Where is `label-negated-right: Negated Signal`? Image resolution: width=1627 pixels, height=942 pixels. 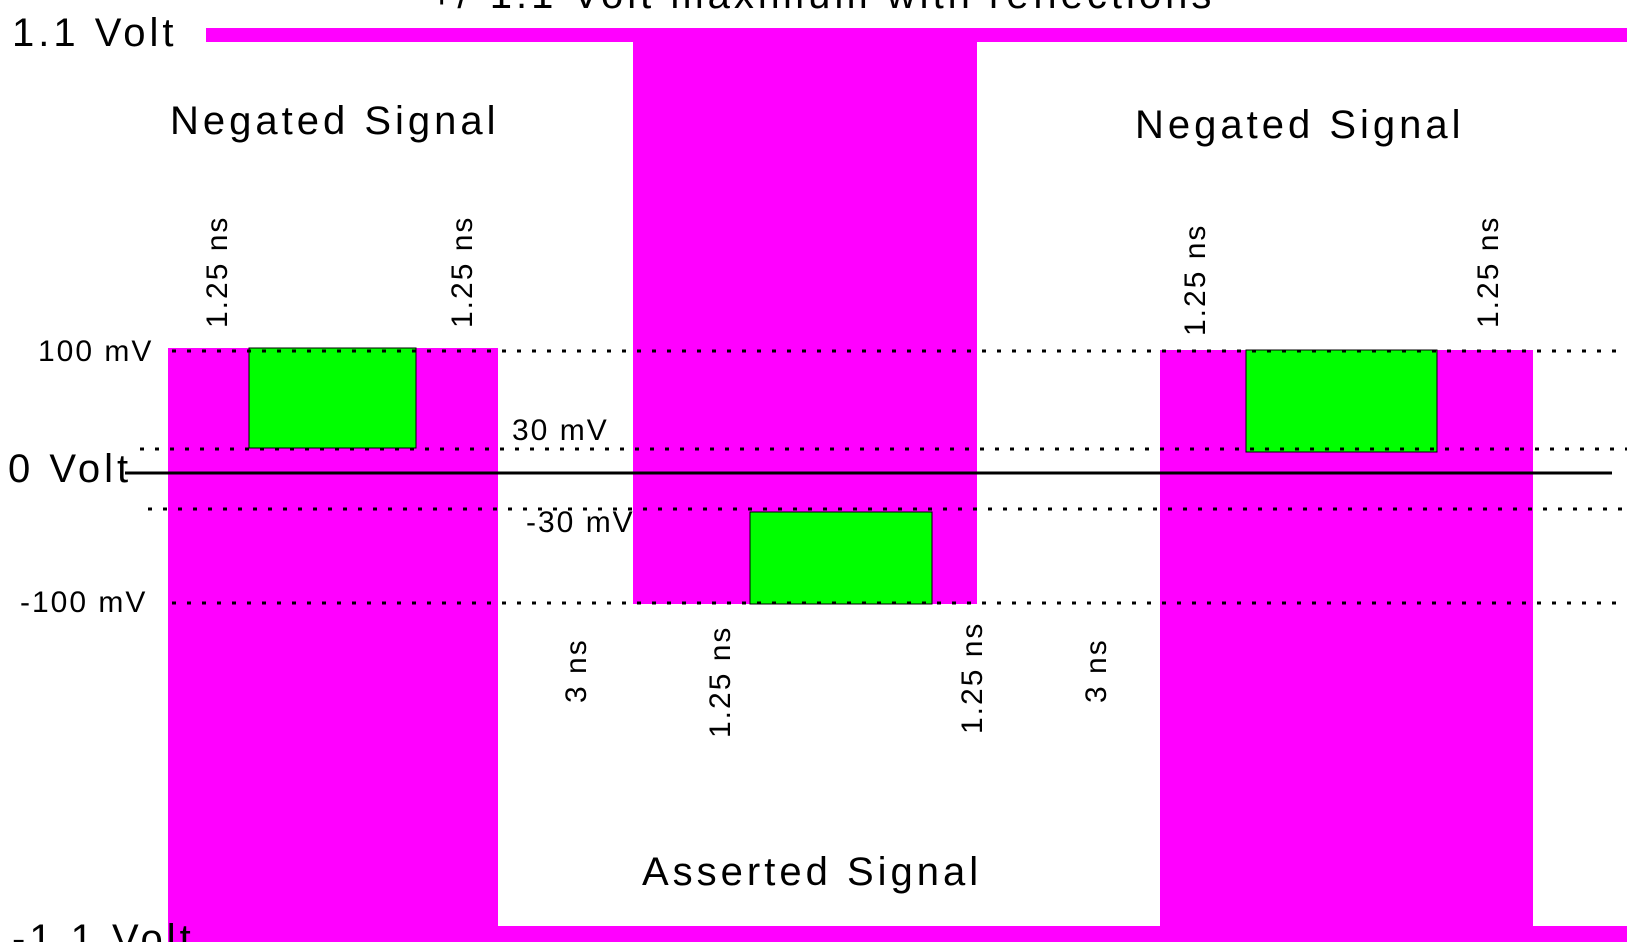 label-negated-right: Negated Signal is located at coordinates (1300, 125).